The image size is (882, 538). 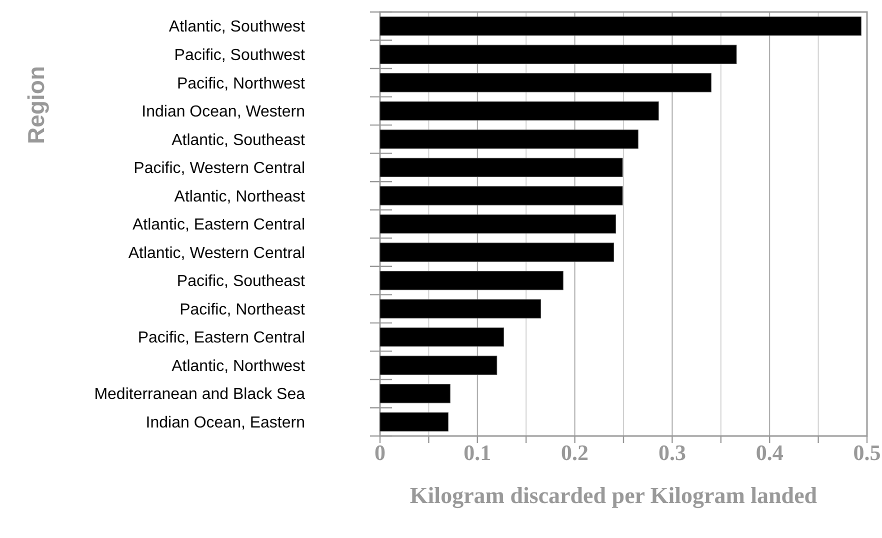 I want to click on y-tick-label: Pacific, Southwest, so click(x=240, y=55).